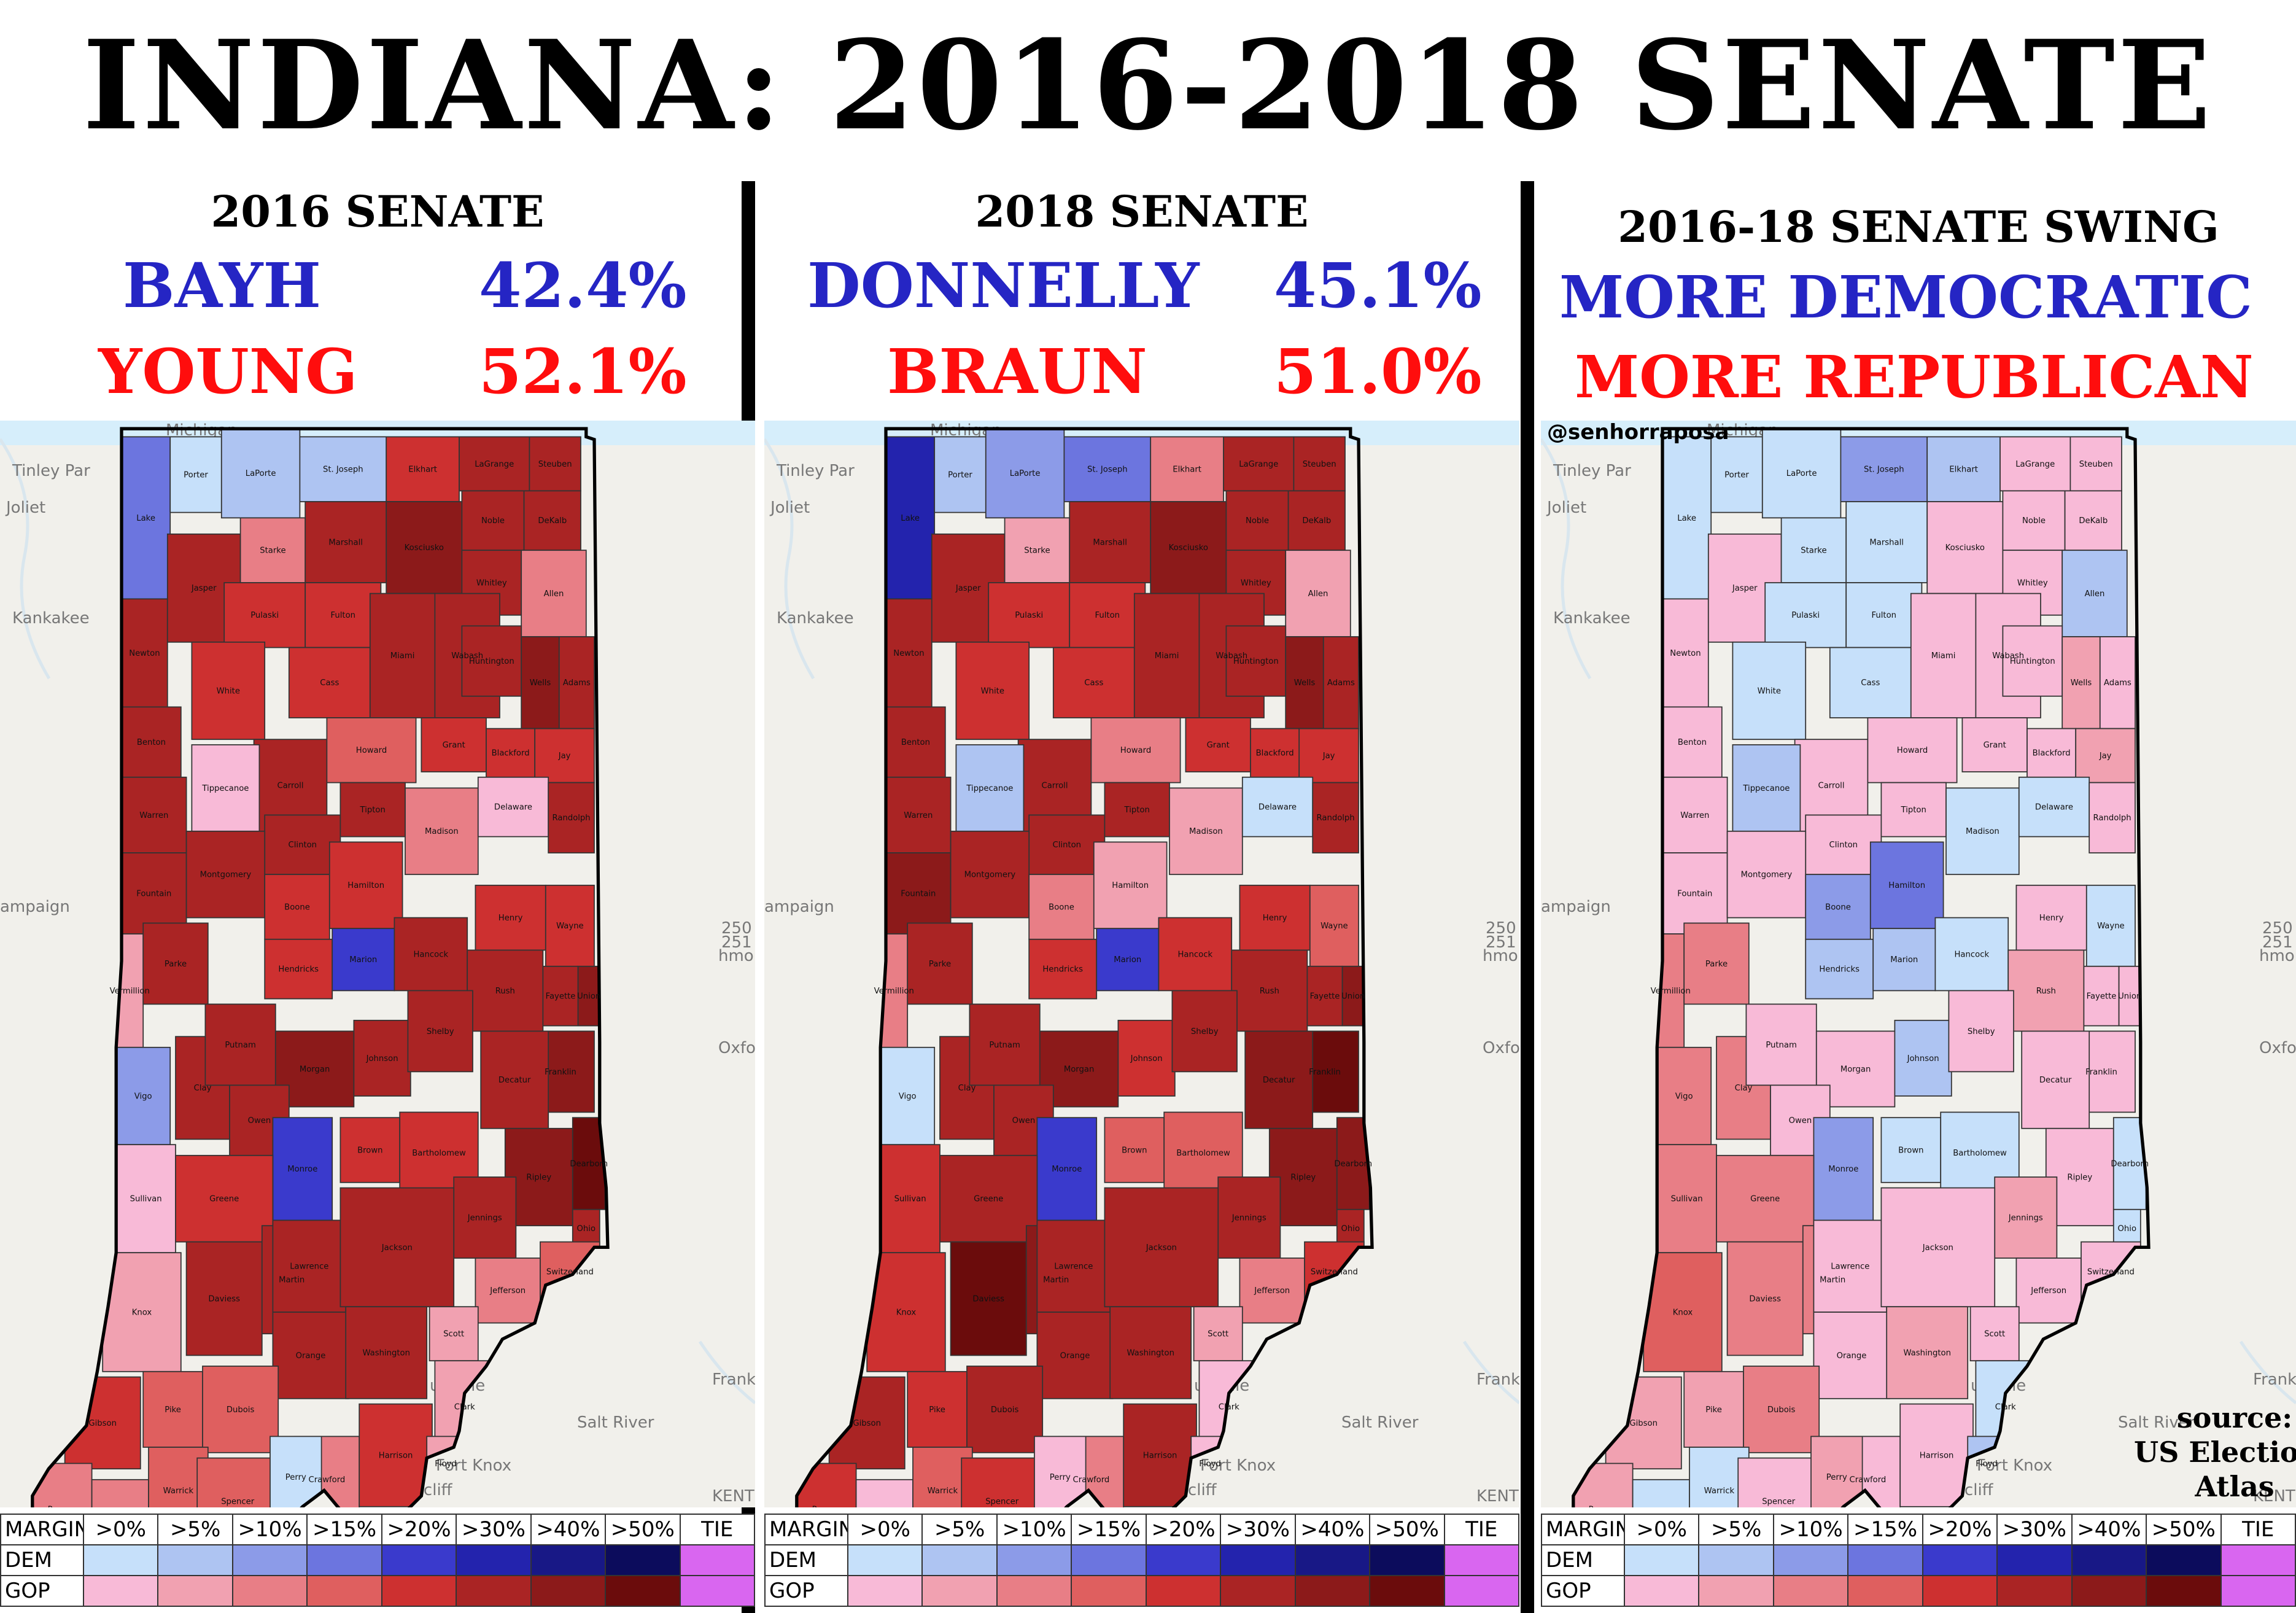 Image resolution: width=2296 pixels, height=1613 pixels. I want to click on legend-range-label: >15%, so click(344, 1529).